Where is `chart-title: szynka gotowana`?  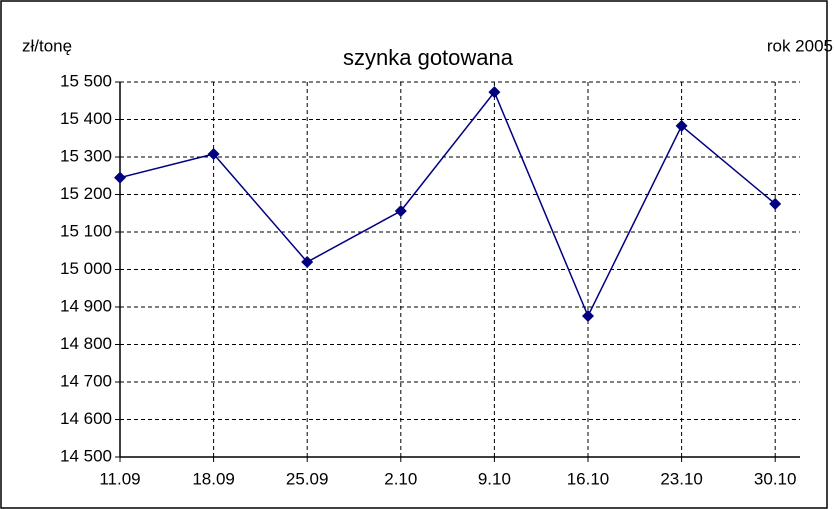
chart-title: szynka gotowana is located at coordinates (428, 57).